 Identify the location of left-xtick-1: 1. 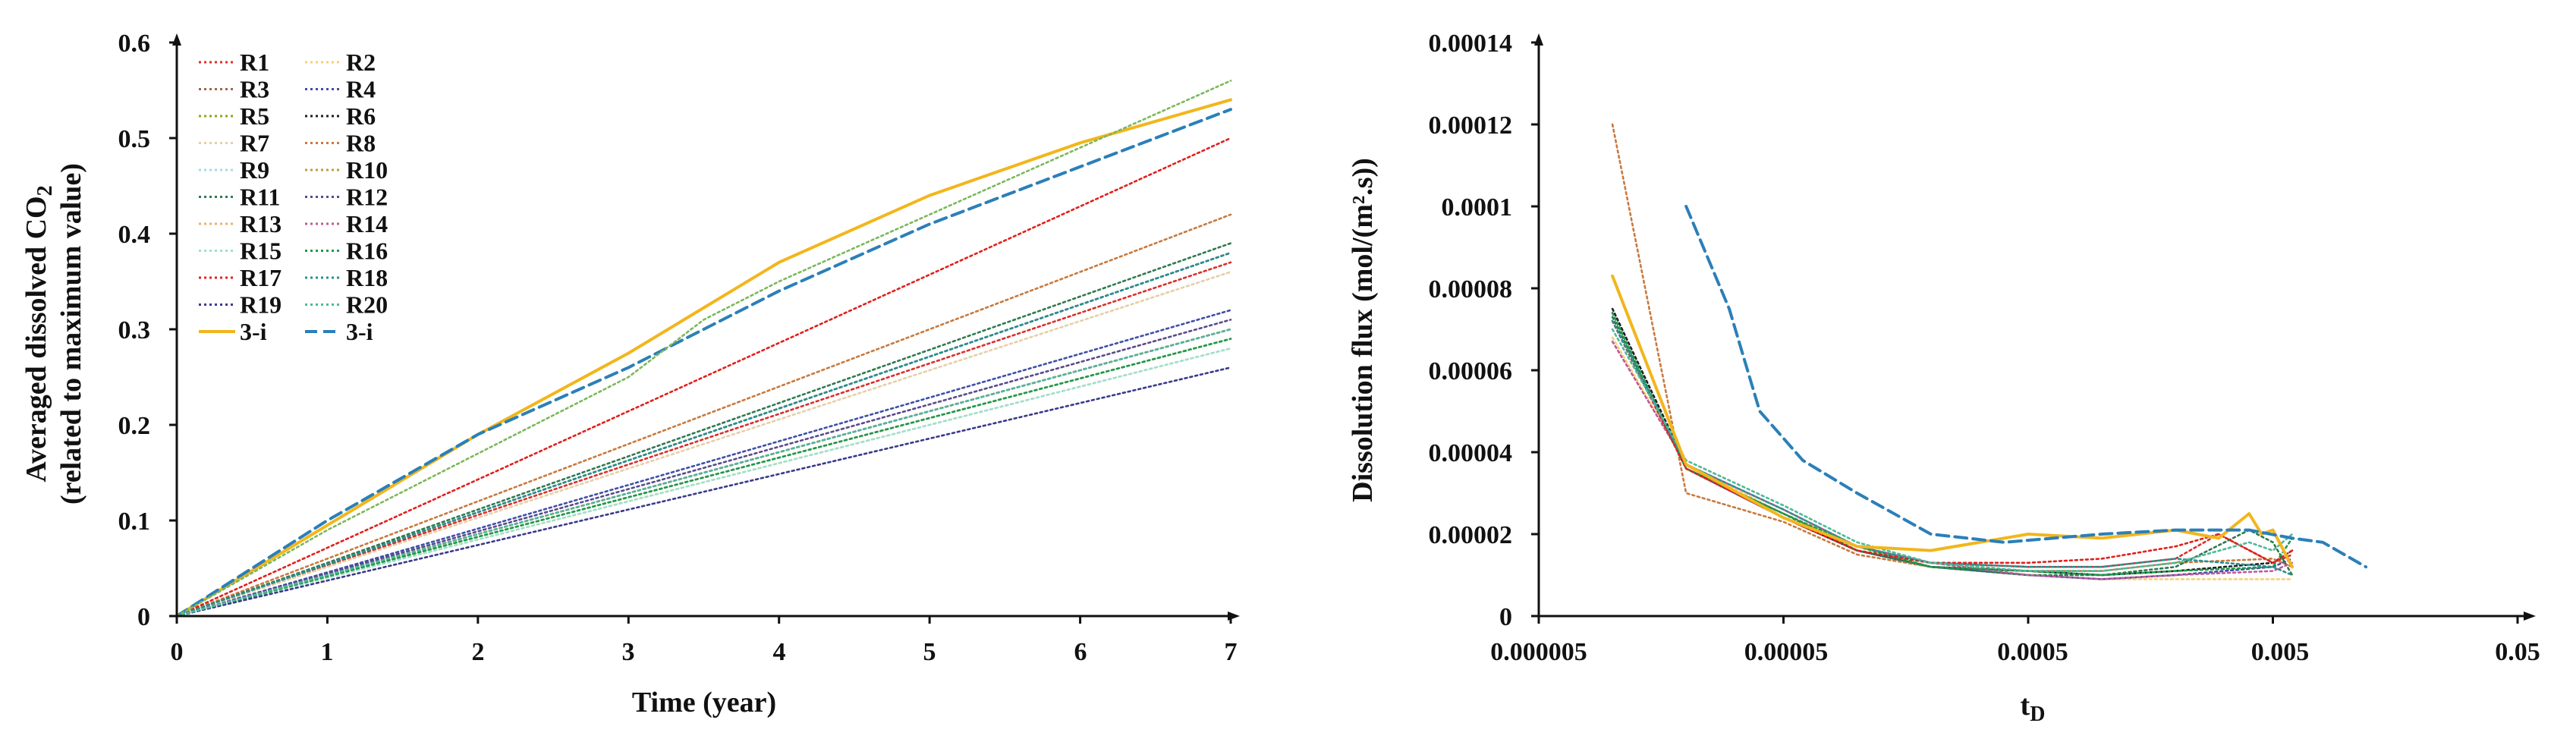
(327, 652).